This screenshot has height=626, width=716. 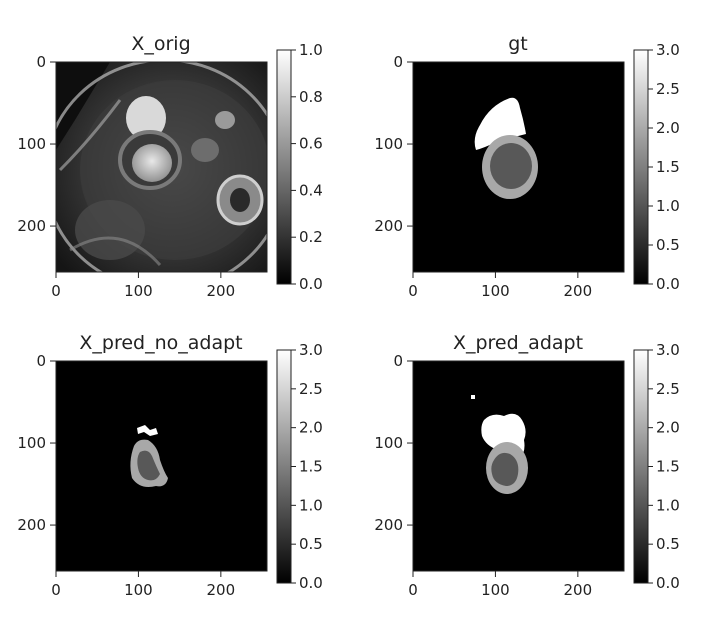 What do you see at coordinates (160, 44) in the screenshot?
I see `panel-title: X_orig` at bounding box center [160, 44].